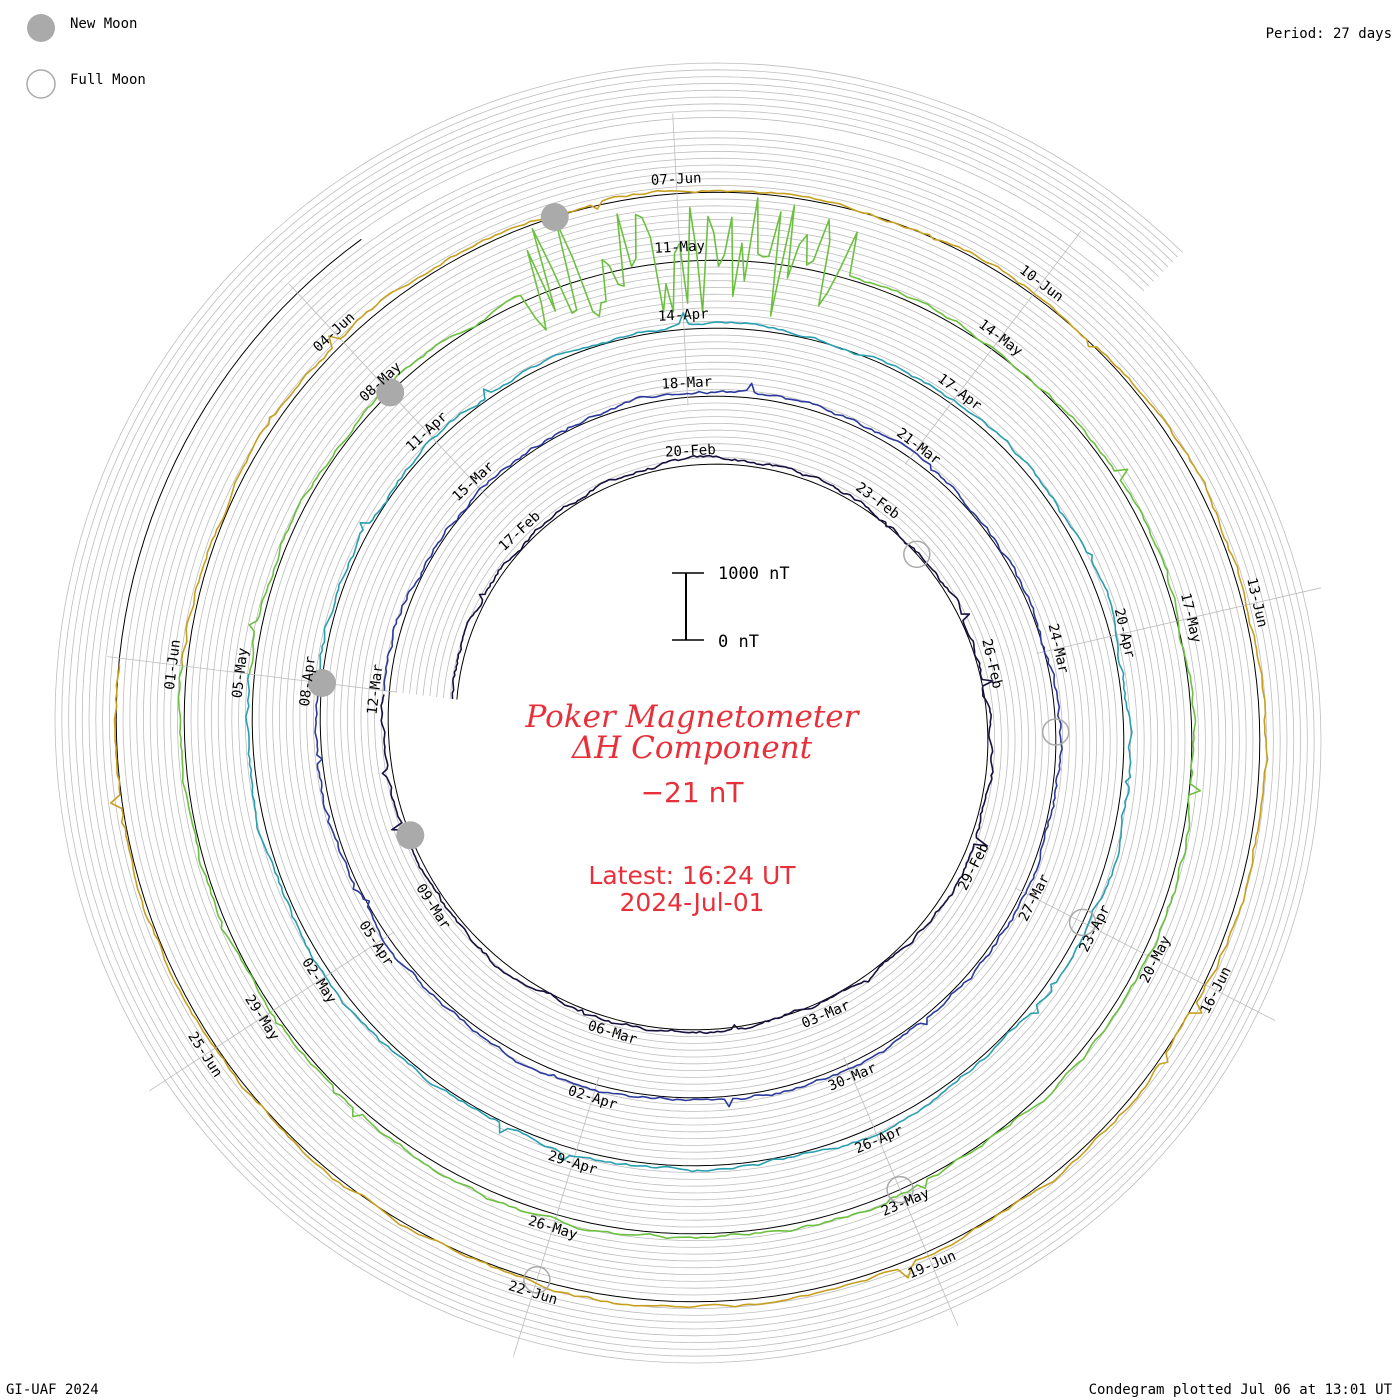  Describe the element at coordinates (1329, 34) in the screenshot. I see `period-label: Period: 27 days` at that location.